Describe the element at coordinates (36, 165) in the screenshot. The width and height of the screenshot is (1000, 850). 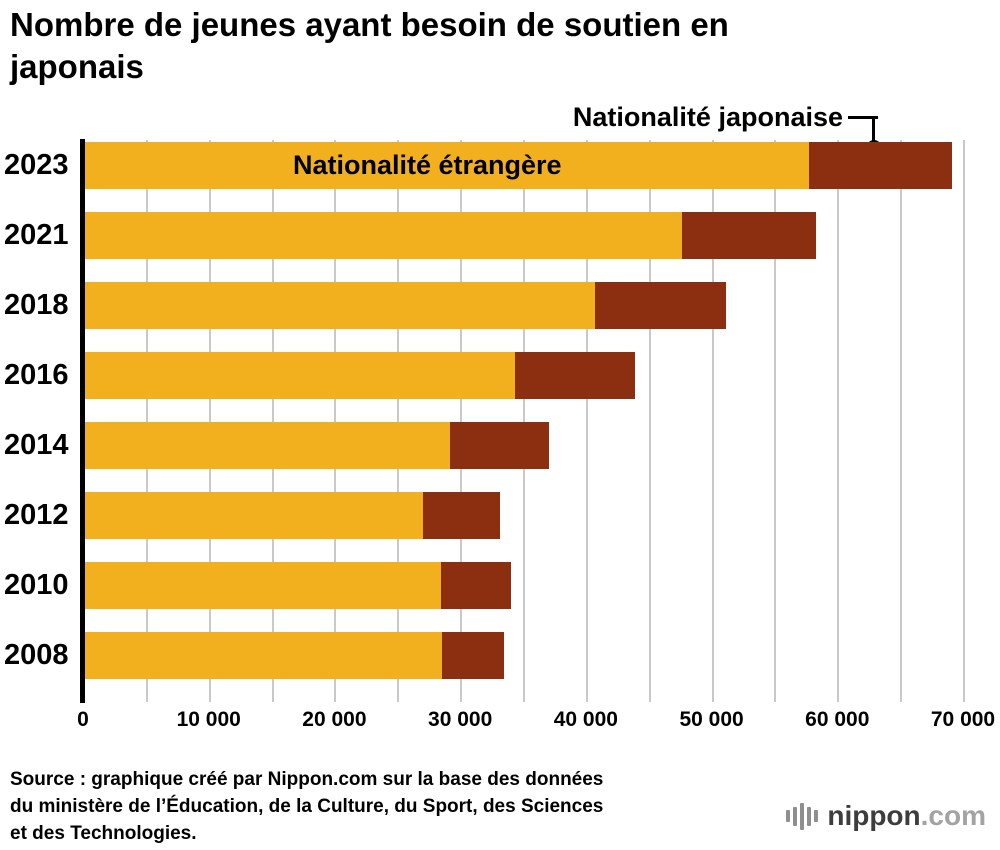
I see `y-axis-label-2023: 2023` at that location.